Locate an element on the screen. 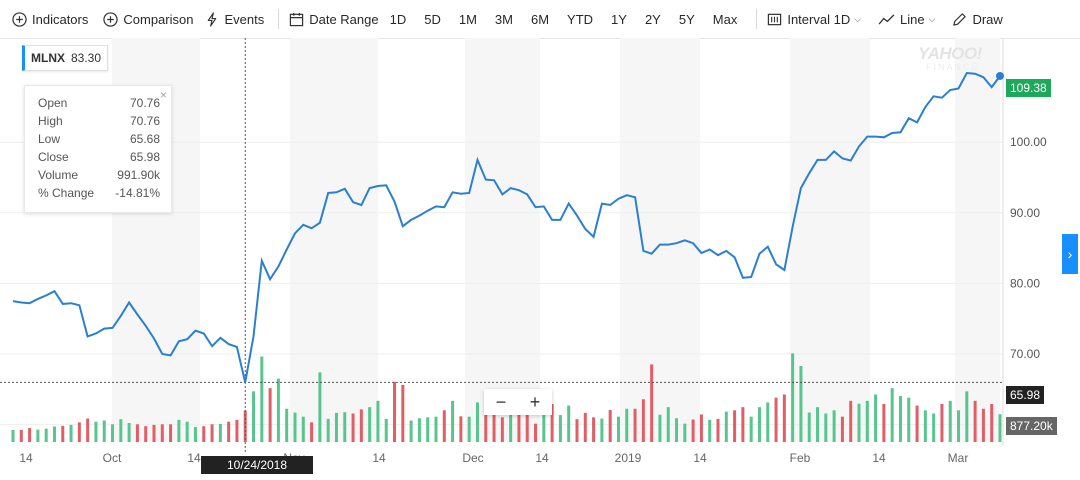 This screenshot has height=480, width=1080. zoom-in-button: + is located at coordinates (535, 401).